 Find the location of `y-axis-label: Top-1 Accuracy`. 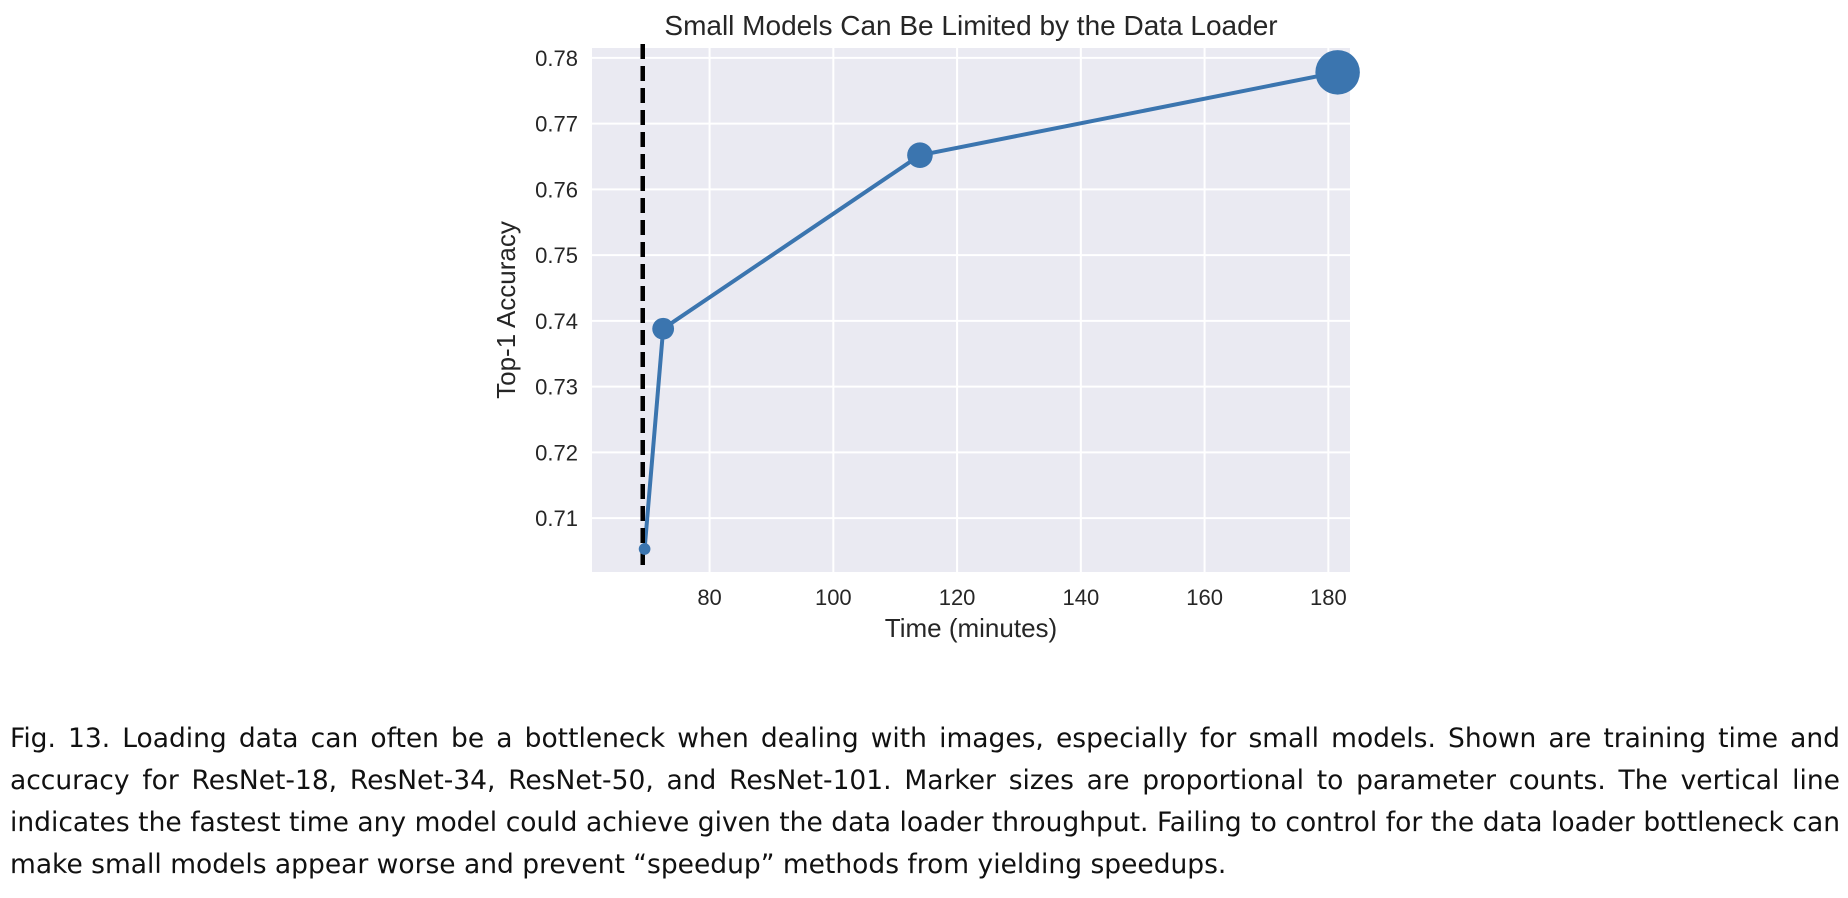

y-axis-label: Top-1 Accuracy is located at coordinates (506, 310).